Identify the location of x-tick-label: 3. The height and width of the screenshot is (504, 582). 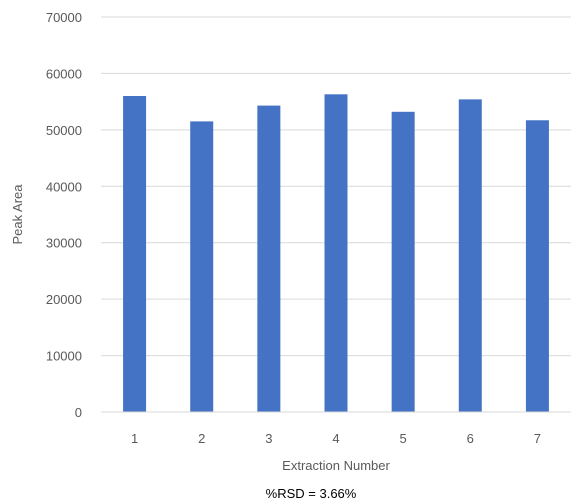
(268, 438).